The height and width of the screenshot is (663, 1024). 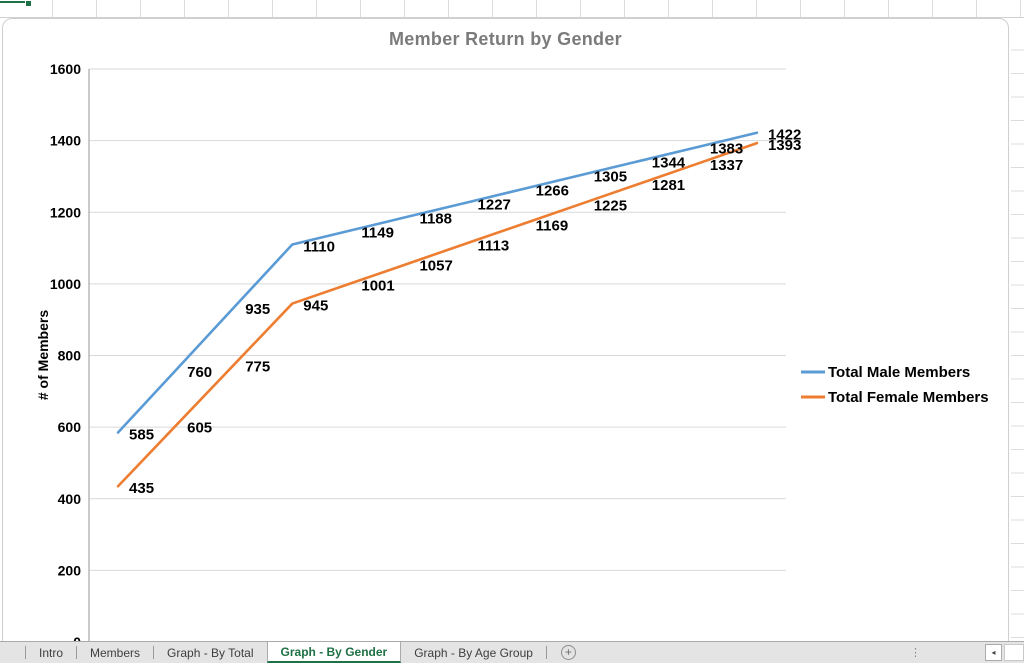 What do you see at coordinates (915, 653) in the screenshot?
I see `tab-resize-handle-icon: ⋮` at bounding box center [915, 653].